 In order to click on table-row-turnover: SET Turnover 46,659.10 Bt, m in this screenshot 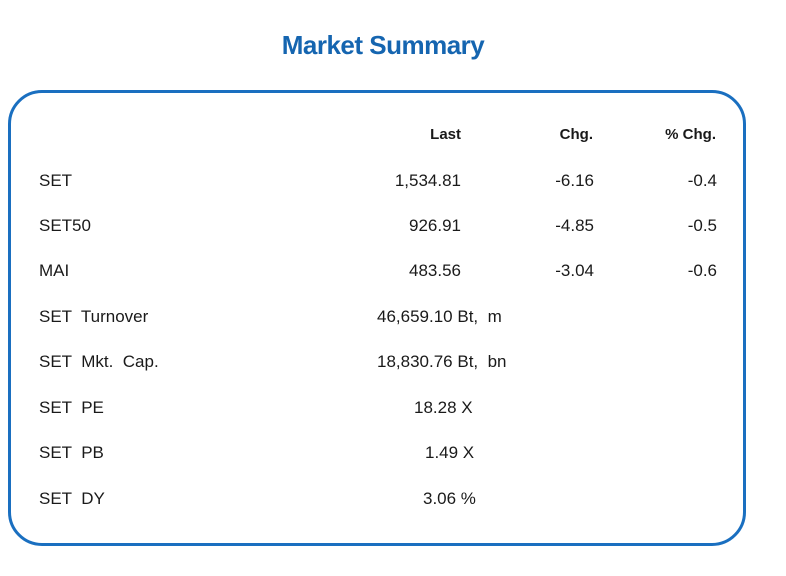, I will do `click(393, 319)`.